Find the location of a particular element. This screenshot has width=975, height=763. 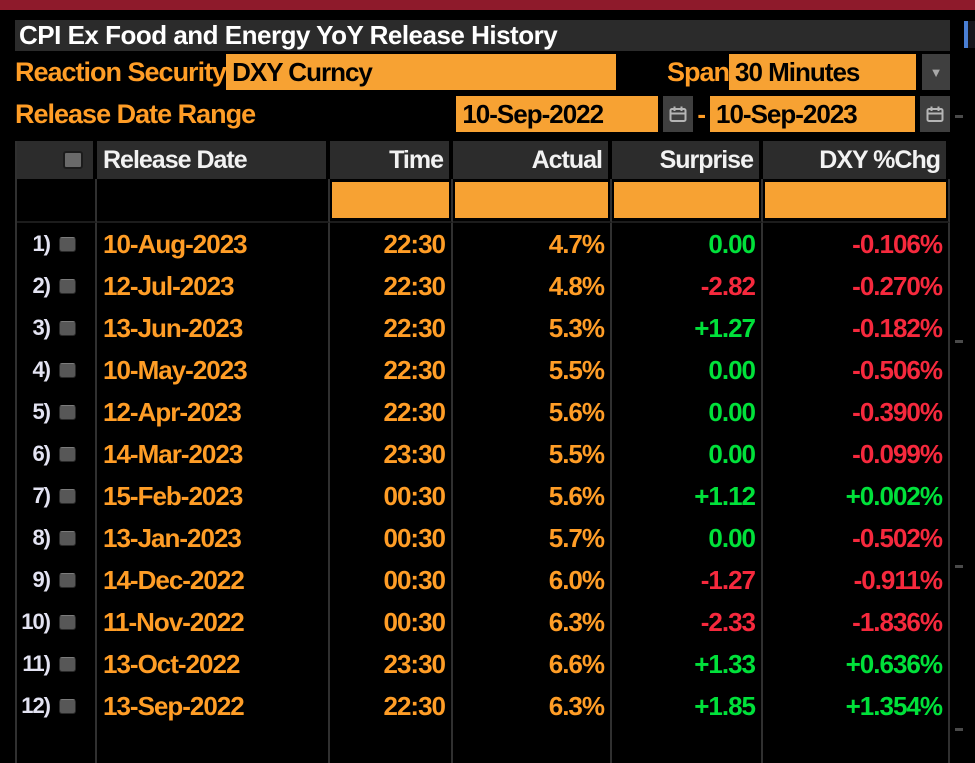

chevron-down-icon: ▼ is located at coordinates (936, 72).